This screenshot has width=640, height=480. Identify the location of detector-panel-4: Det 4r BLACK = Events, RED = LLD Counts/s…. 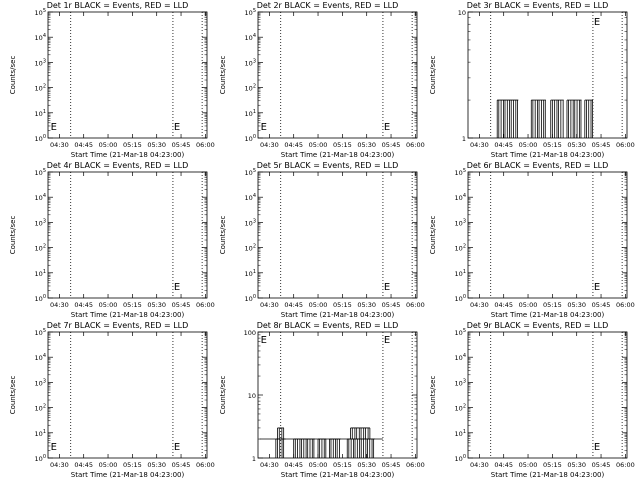
(112, 240).